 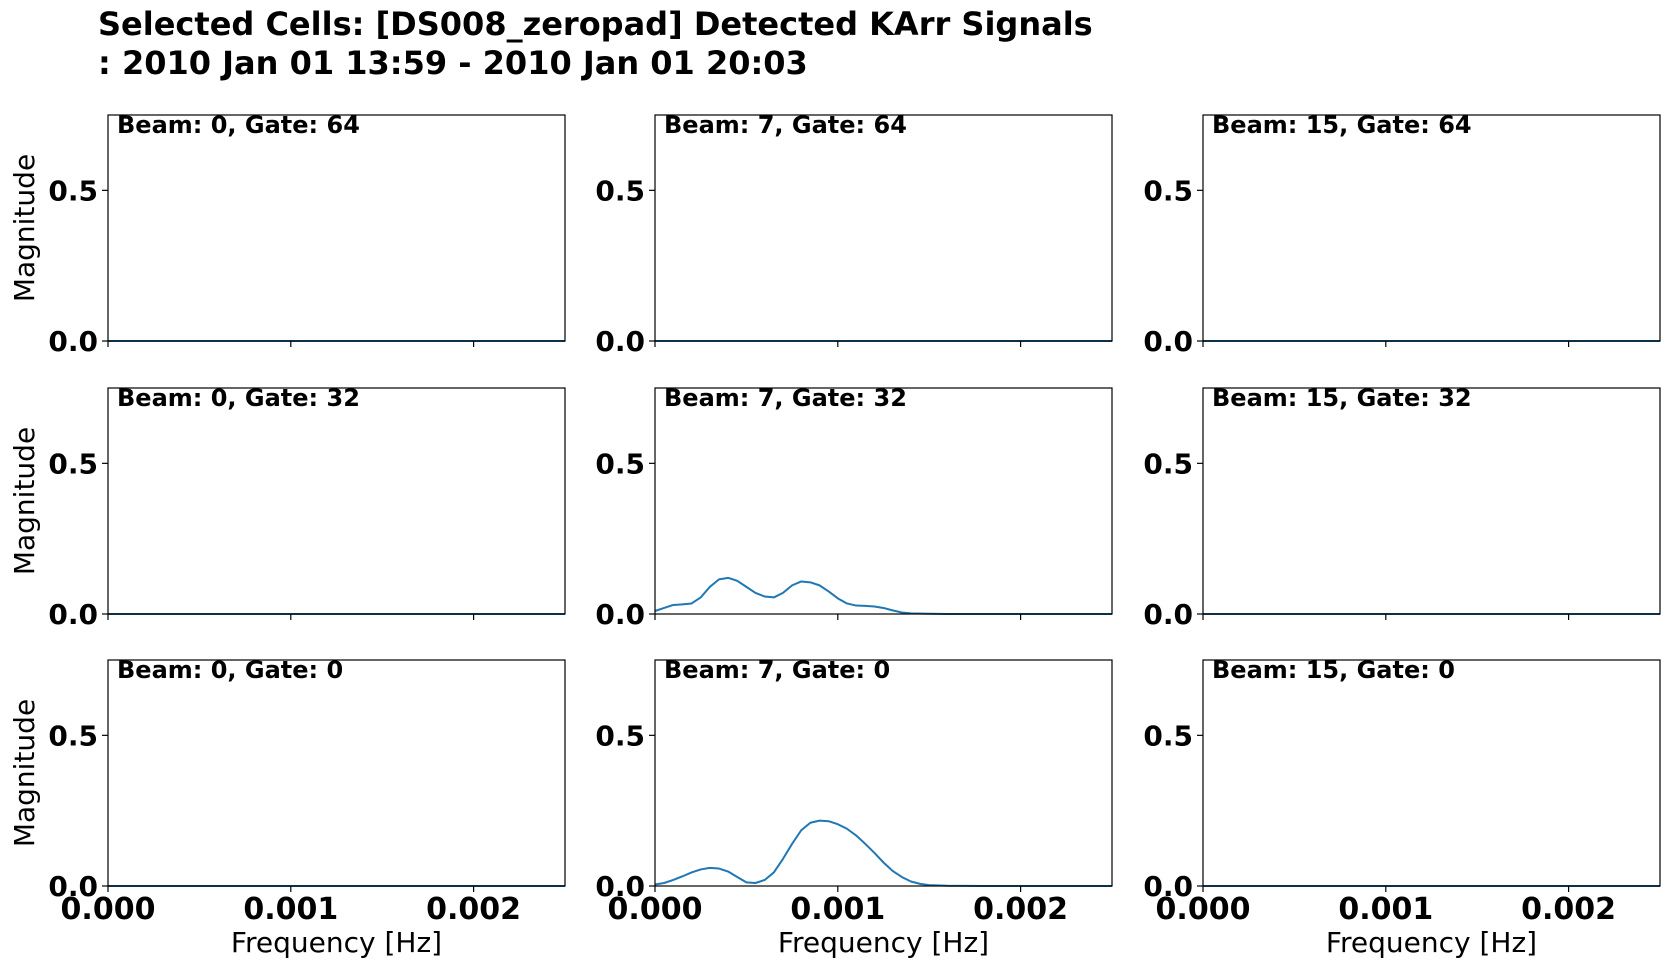 I want to click on panel-label: Beam: 7, Gate: 0, so click(x=777, y=670).